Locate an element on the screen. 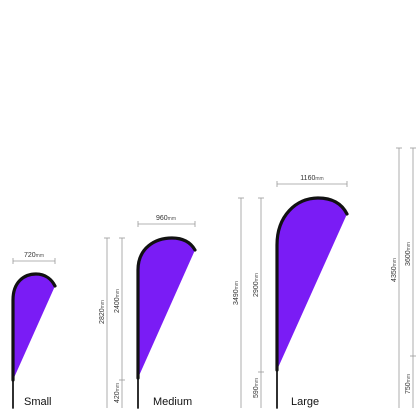  flag-medium-fabric is located at coordinates (166, 308).